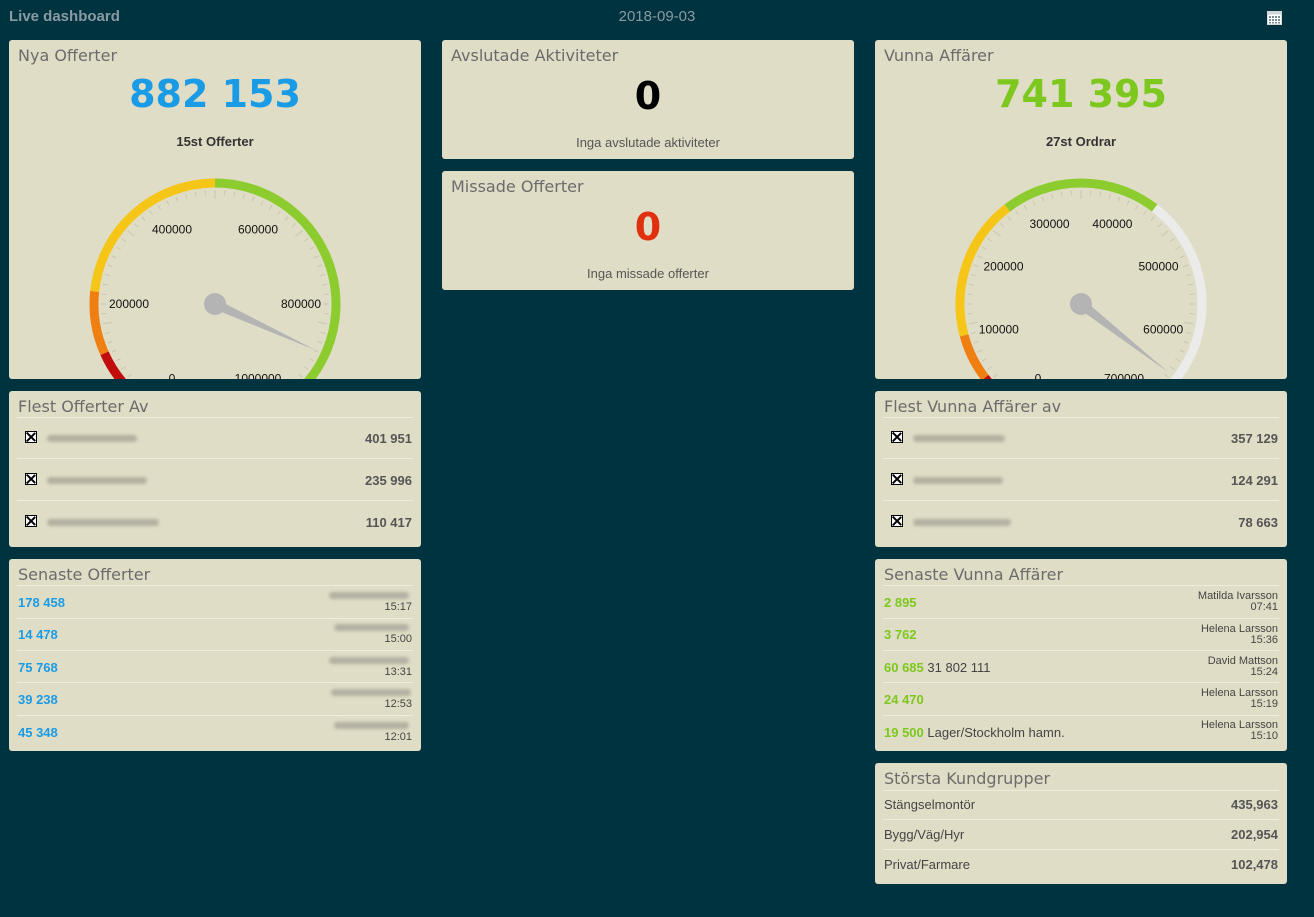  What do you see at coordinates (1081, 805) in the screenshot?
I see `list-item: Stängselmontör 435,963` at bounding box center [1081, 805].